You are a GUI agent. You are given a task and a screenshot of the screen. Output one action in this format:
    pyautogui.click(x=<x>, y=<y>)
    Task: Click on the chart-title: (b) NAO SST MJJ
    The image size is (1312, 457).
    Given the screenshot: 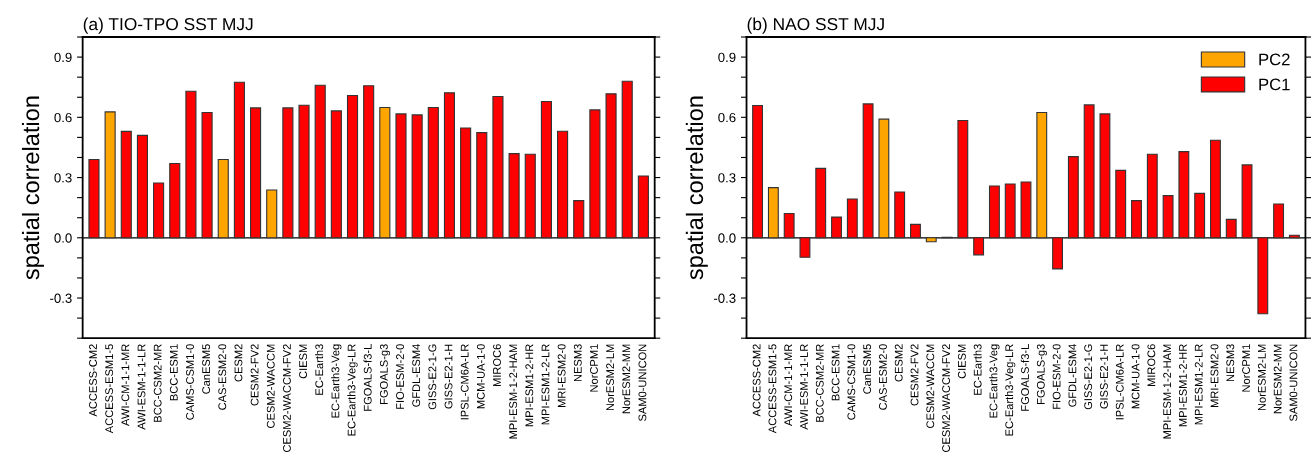 What is the action you would take?
    pyautogui.click(x=815, y=25)
    